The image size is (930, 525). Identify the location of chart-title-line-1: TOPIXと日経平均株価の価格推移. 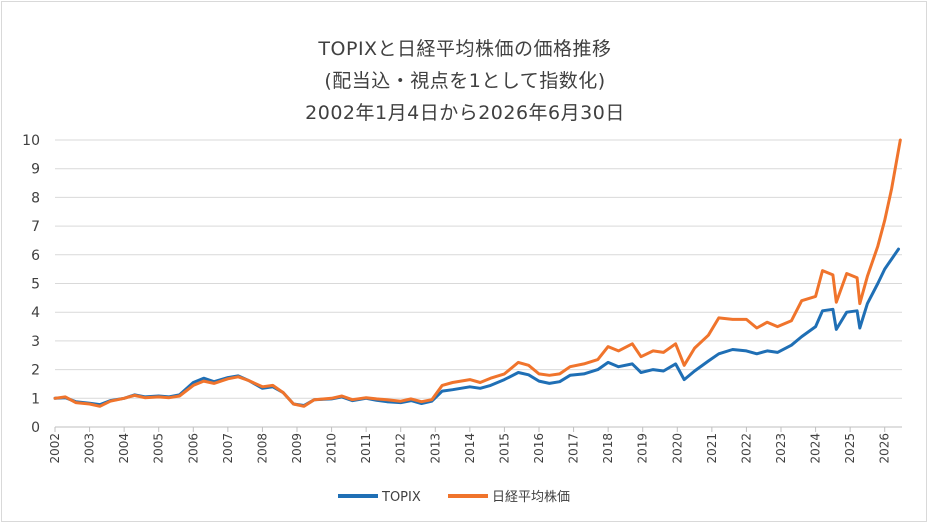
(465, 49).